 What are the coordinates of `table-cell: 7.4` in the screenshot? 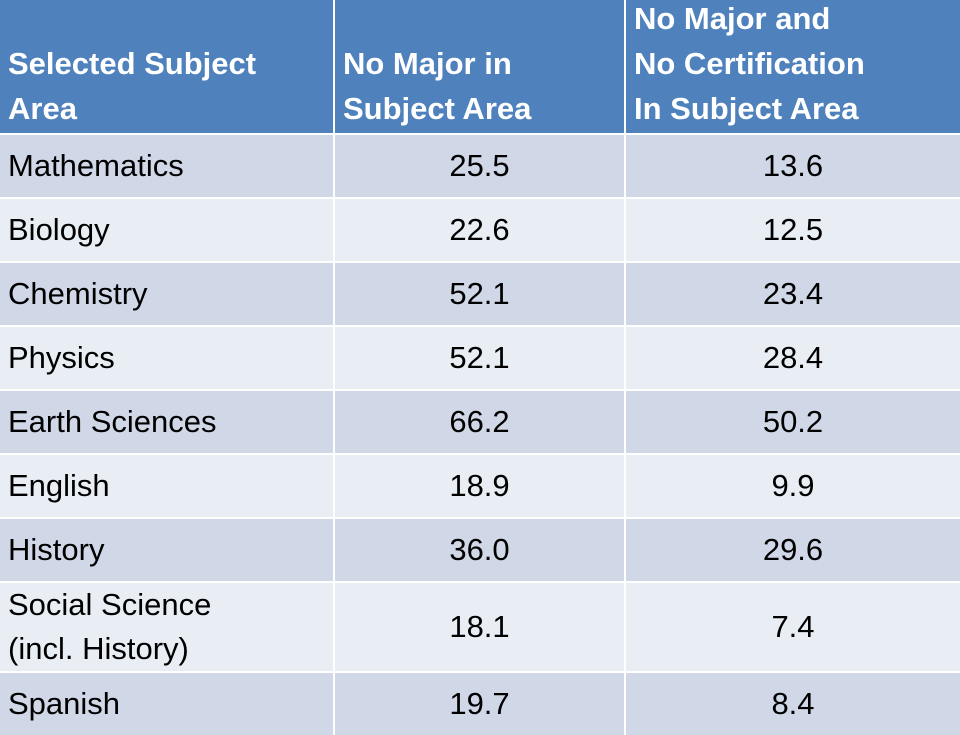 It's located at (793, 627).